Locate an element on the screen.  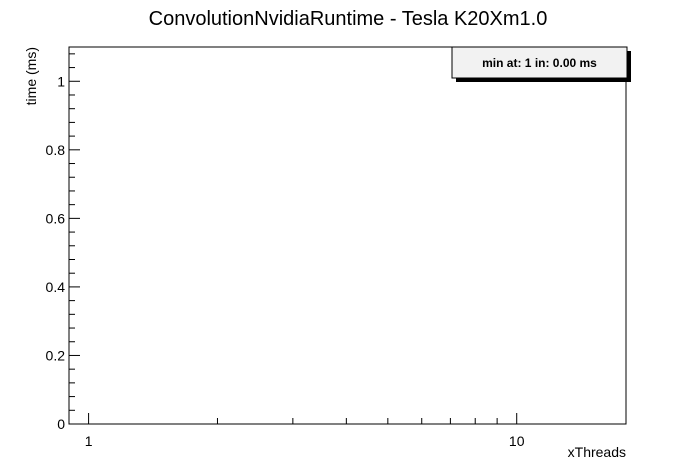
stats-box: min at: 1 in: 0.00 ms is located at coordinates (541, 64).